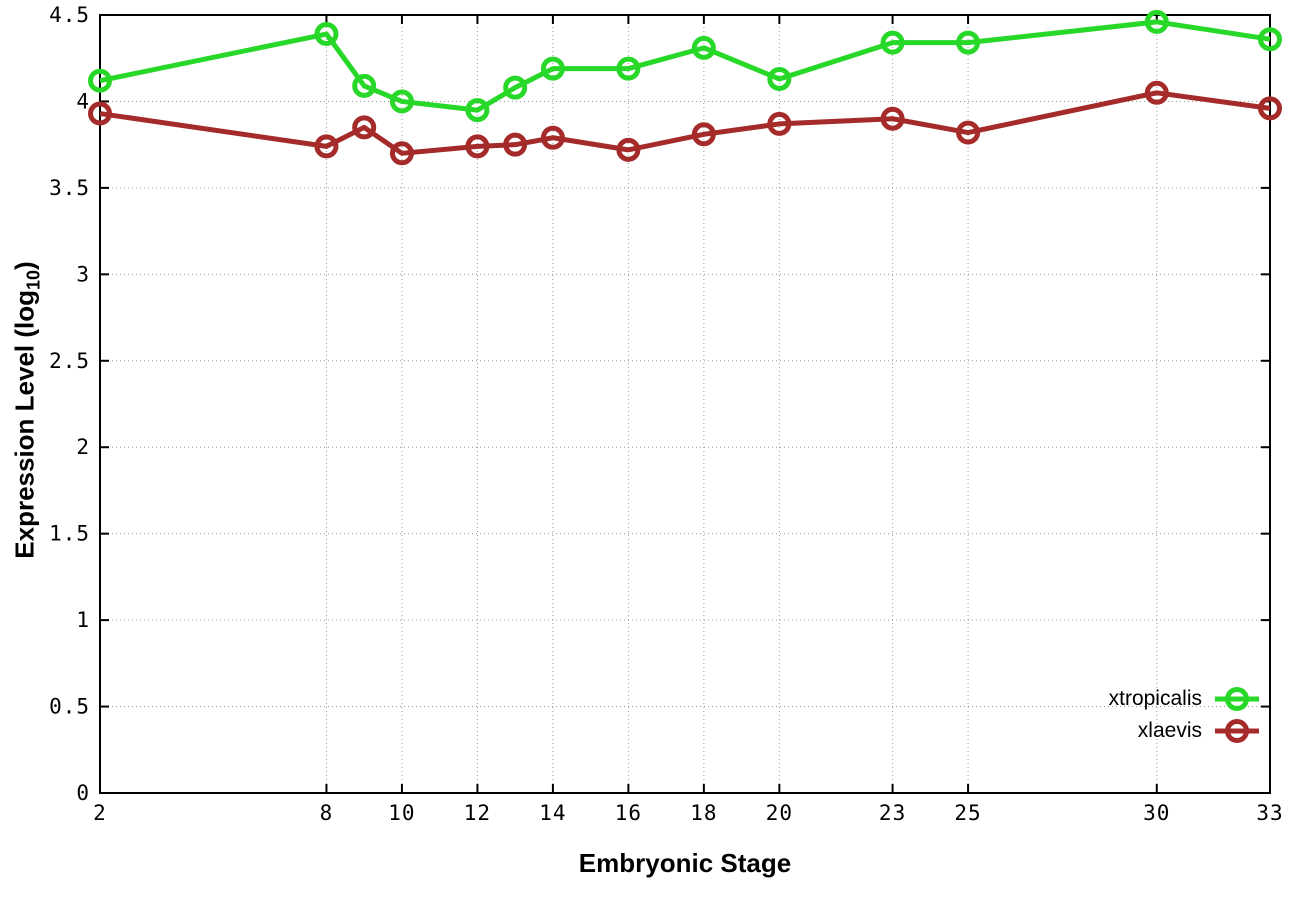  Describe the element at coordinates (401, 813) in the screenshot. I see `x-tick-label: 10` at that location.